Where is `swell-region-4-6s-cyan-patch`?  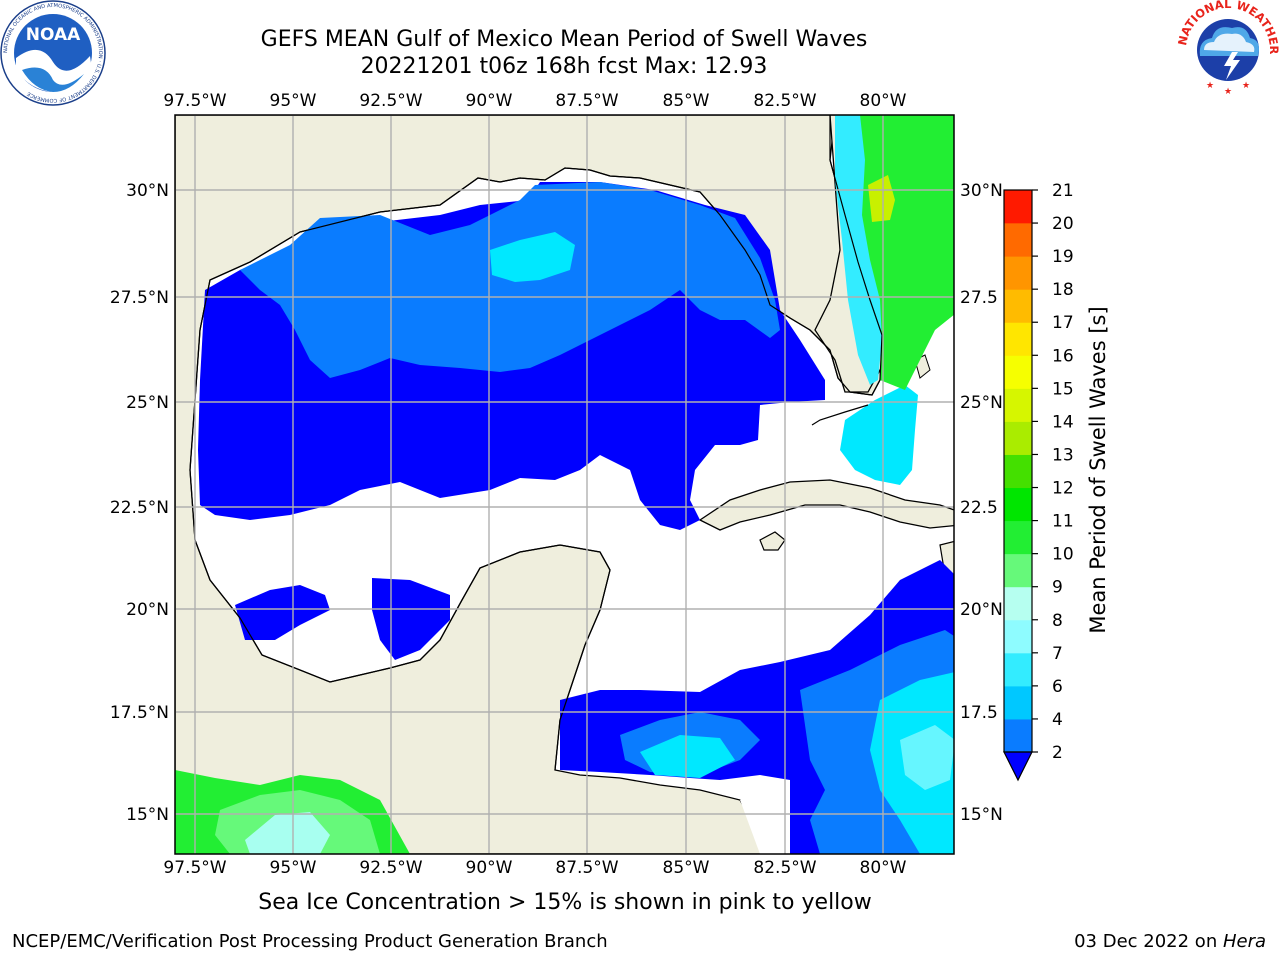
swell-region-4-6s-cyan-patch is located at coordinates (532, 257).